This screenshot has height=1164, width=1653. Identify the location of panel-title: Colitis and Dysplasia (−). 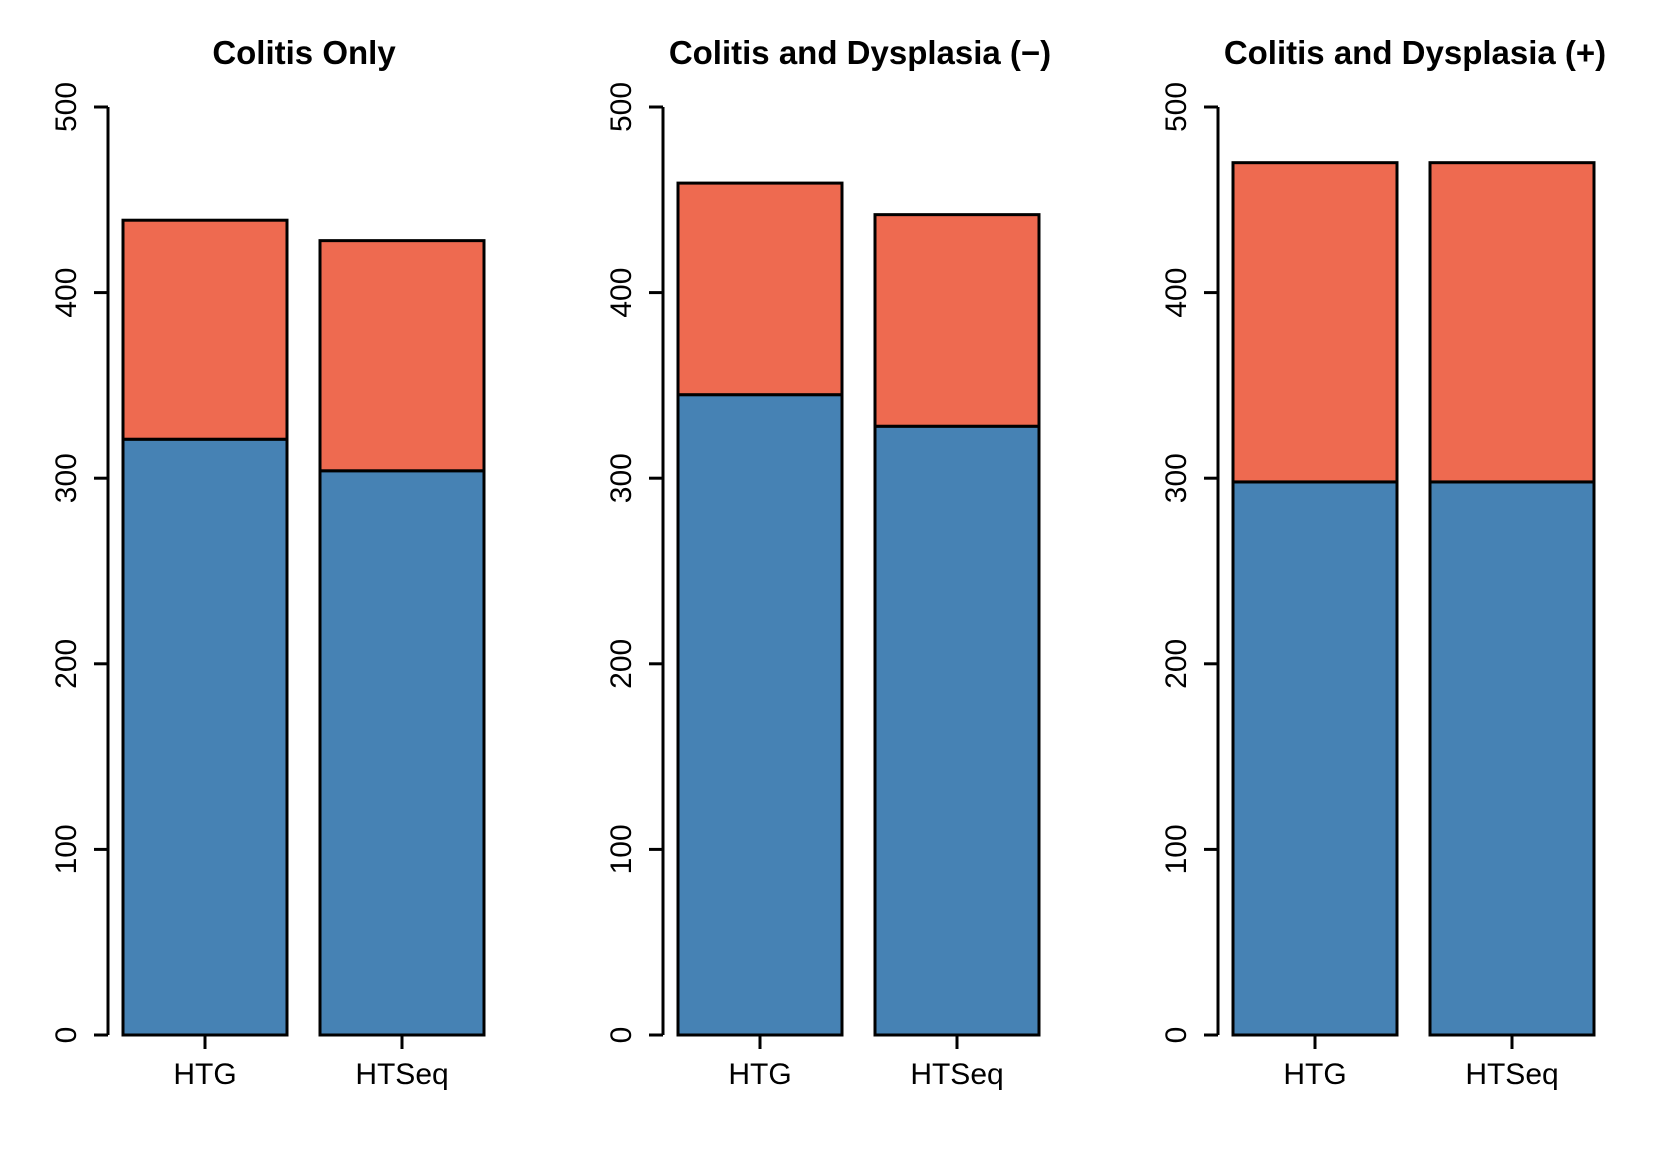
(860, 52).